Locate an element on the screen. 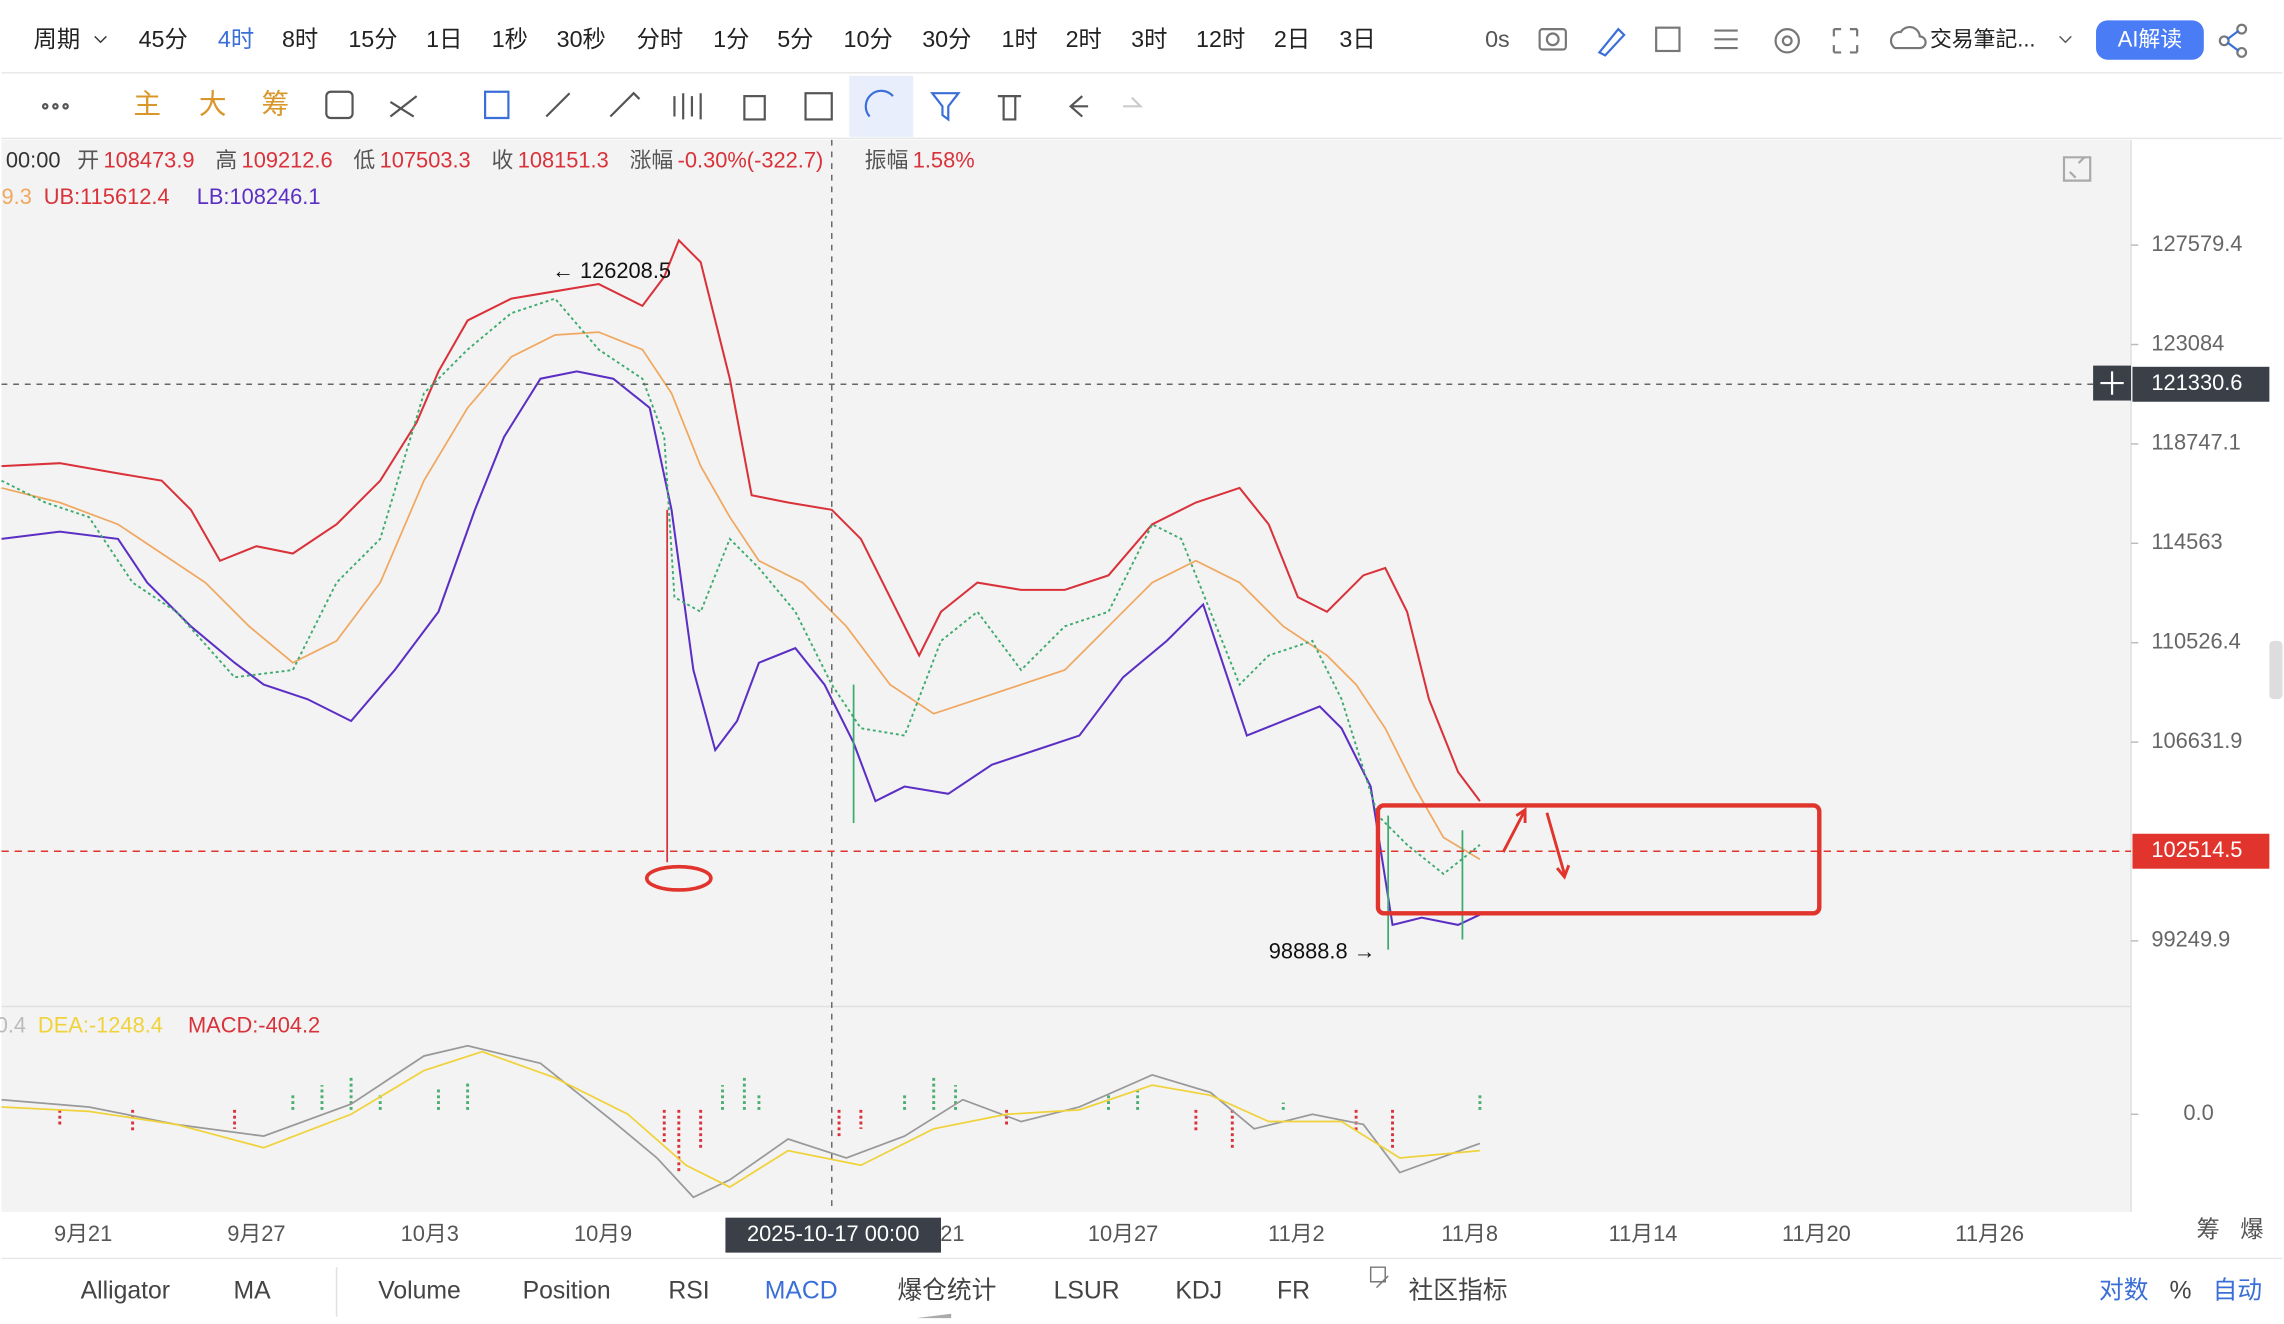  indicator-toggle: 大 is located at coordinates (213, 104).